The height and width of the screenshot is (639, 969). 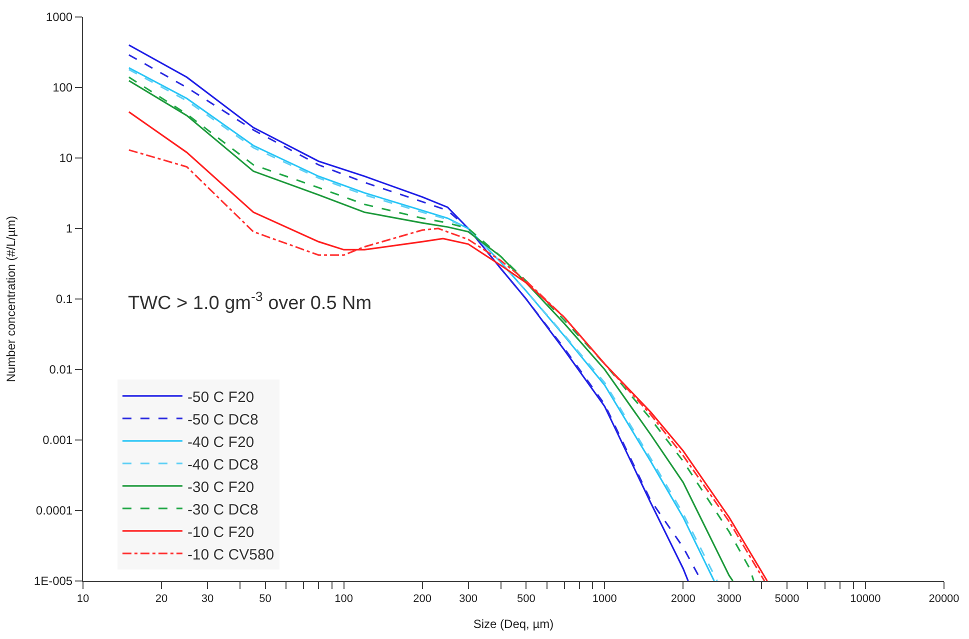 What do you see at coordinates (220, 397) in the screenshot?
I see `legend-label: -50 C F20` at bounding box center [220, 397].